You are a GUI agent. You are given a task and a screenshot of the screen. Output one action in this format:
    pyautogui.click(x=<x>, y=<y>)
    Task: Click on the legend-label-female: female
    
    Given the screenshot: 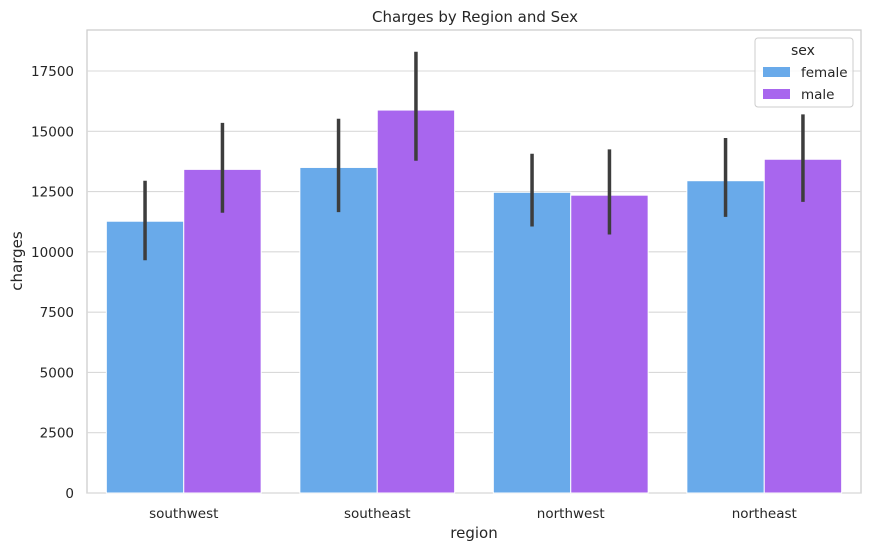 What is the action you would take?
    pyautogui.click(x=824, y=73)
    